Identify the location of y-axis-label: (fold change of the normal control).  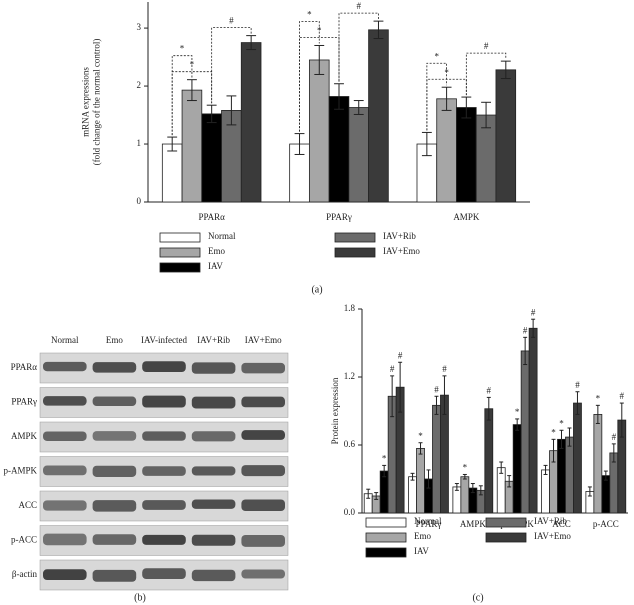
(97, 102).